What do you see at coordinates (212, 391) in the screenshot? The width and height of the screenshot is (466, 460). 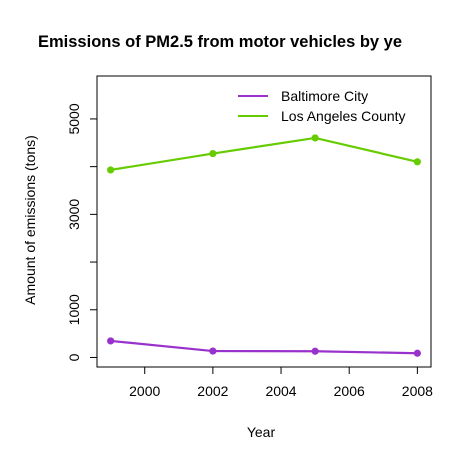 I see `x-tick-label: 2002` at bounding box center [212, 391].